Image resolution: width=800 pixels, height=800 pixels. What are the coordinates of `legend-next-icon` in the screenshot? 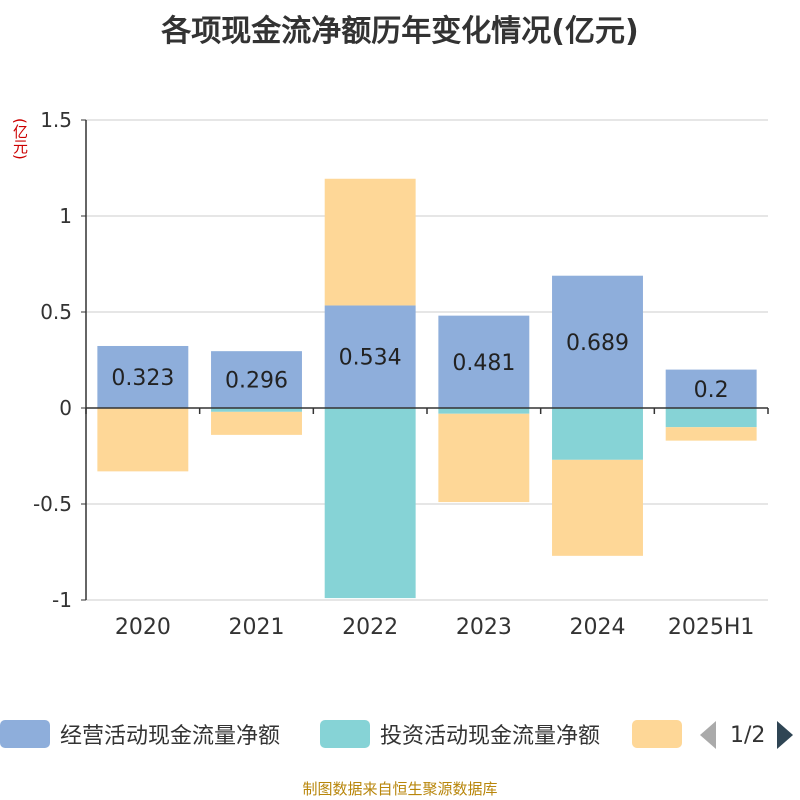 It's located at (785, 735).